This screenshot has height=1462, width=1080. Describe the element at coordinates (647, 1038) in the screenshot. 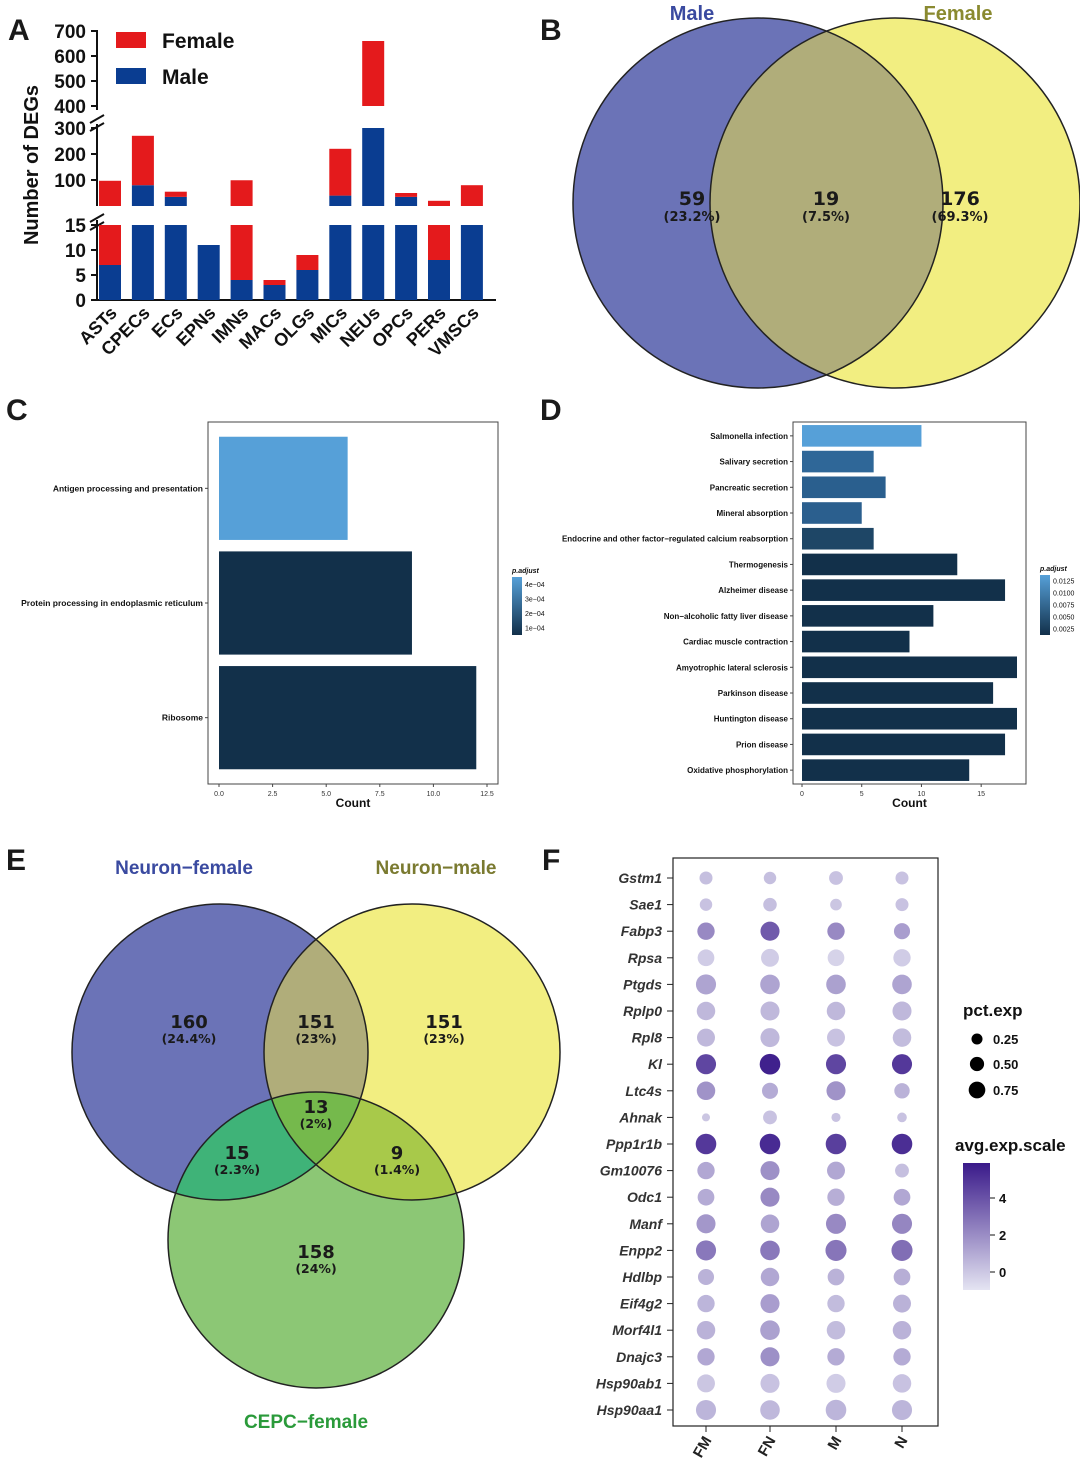

I see `gene-label: Rpl8` at that location.